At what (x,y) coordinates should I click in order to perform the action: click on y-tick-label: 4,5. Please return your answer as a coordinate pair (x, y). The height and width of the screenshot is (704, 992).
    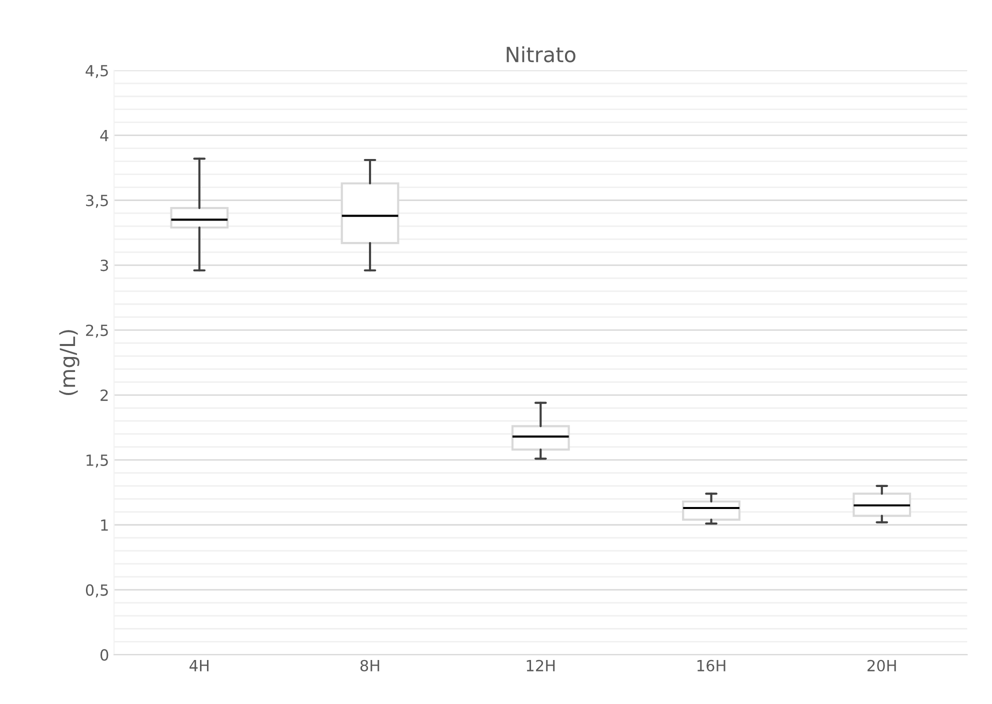
    Looking at the image, I should click on (97, 71).